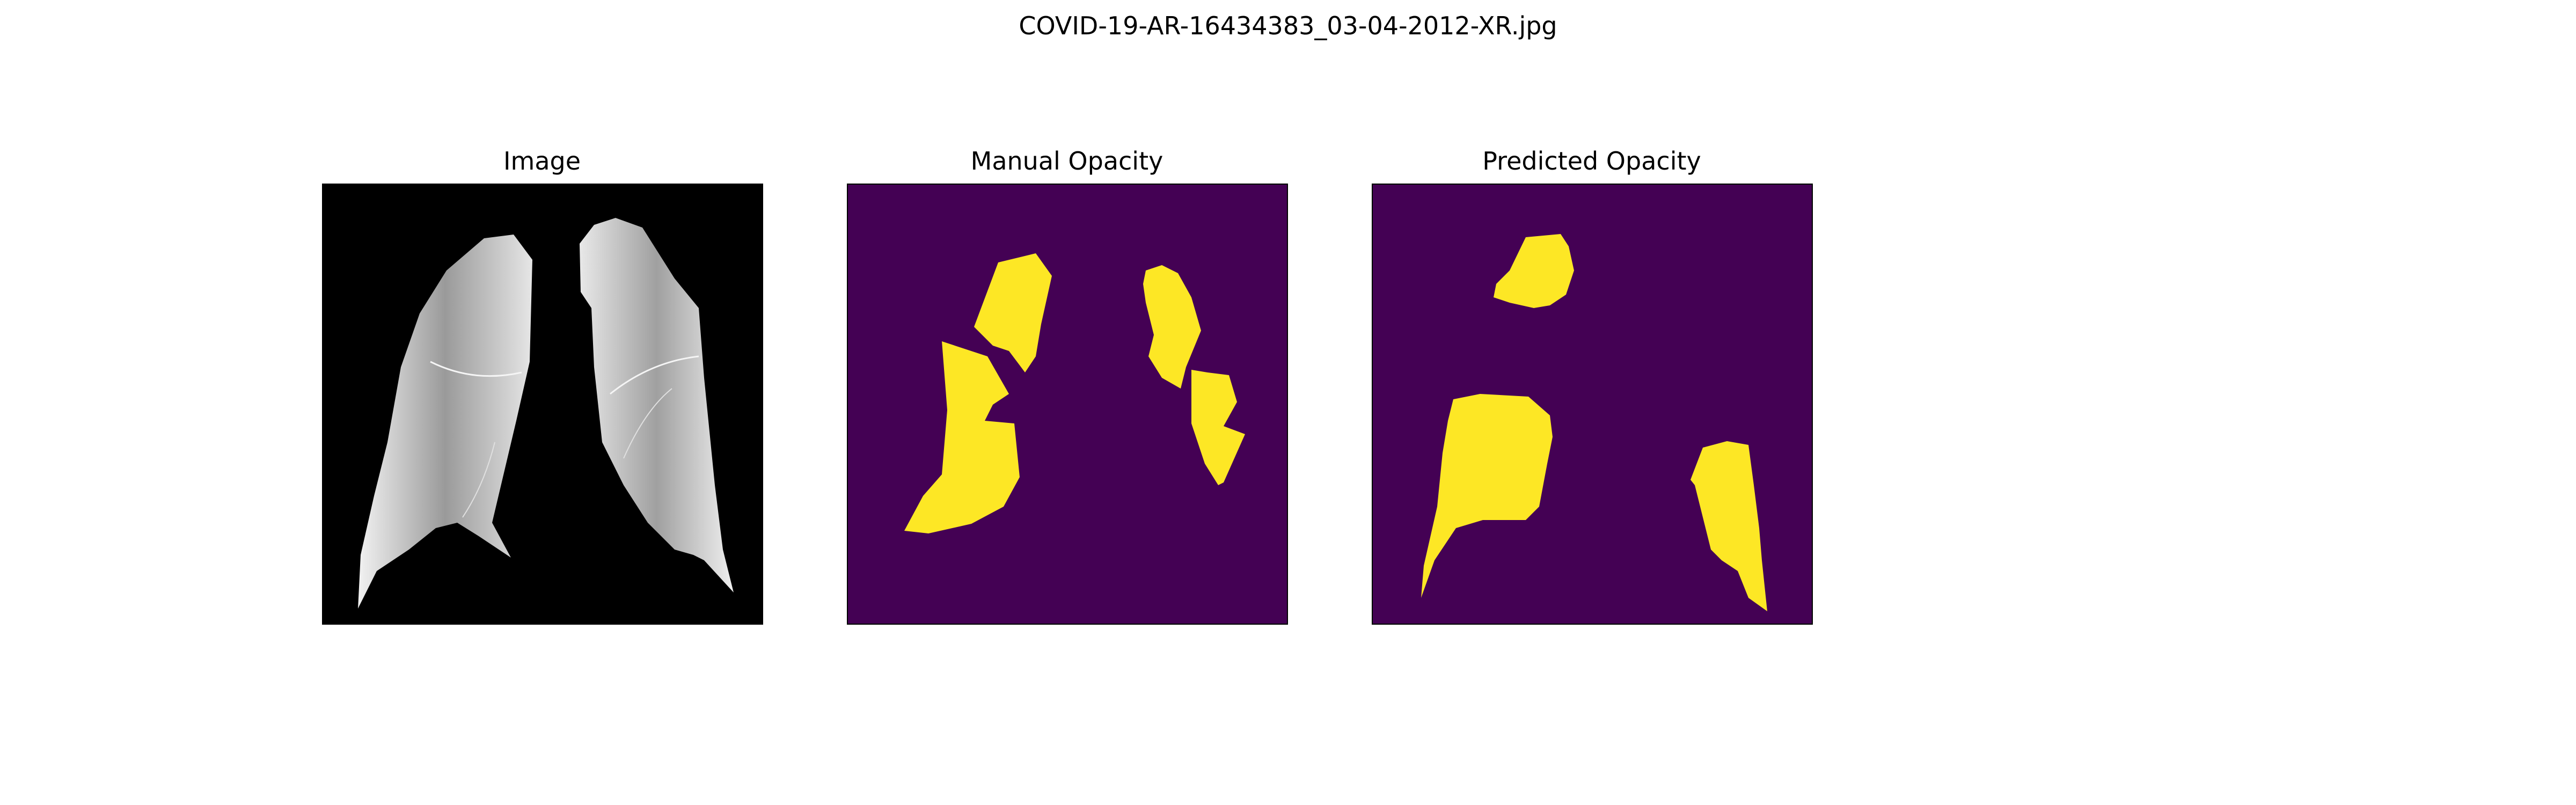  I want to click on manual-mask-svg, so click(1067, 404).